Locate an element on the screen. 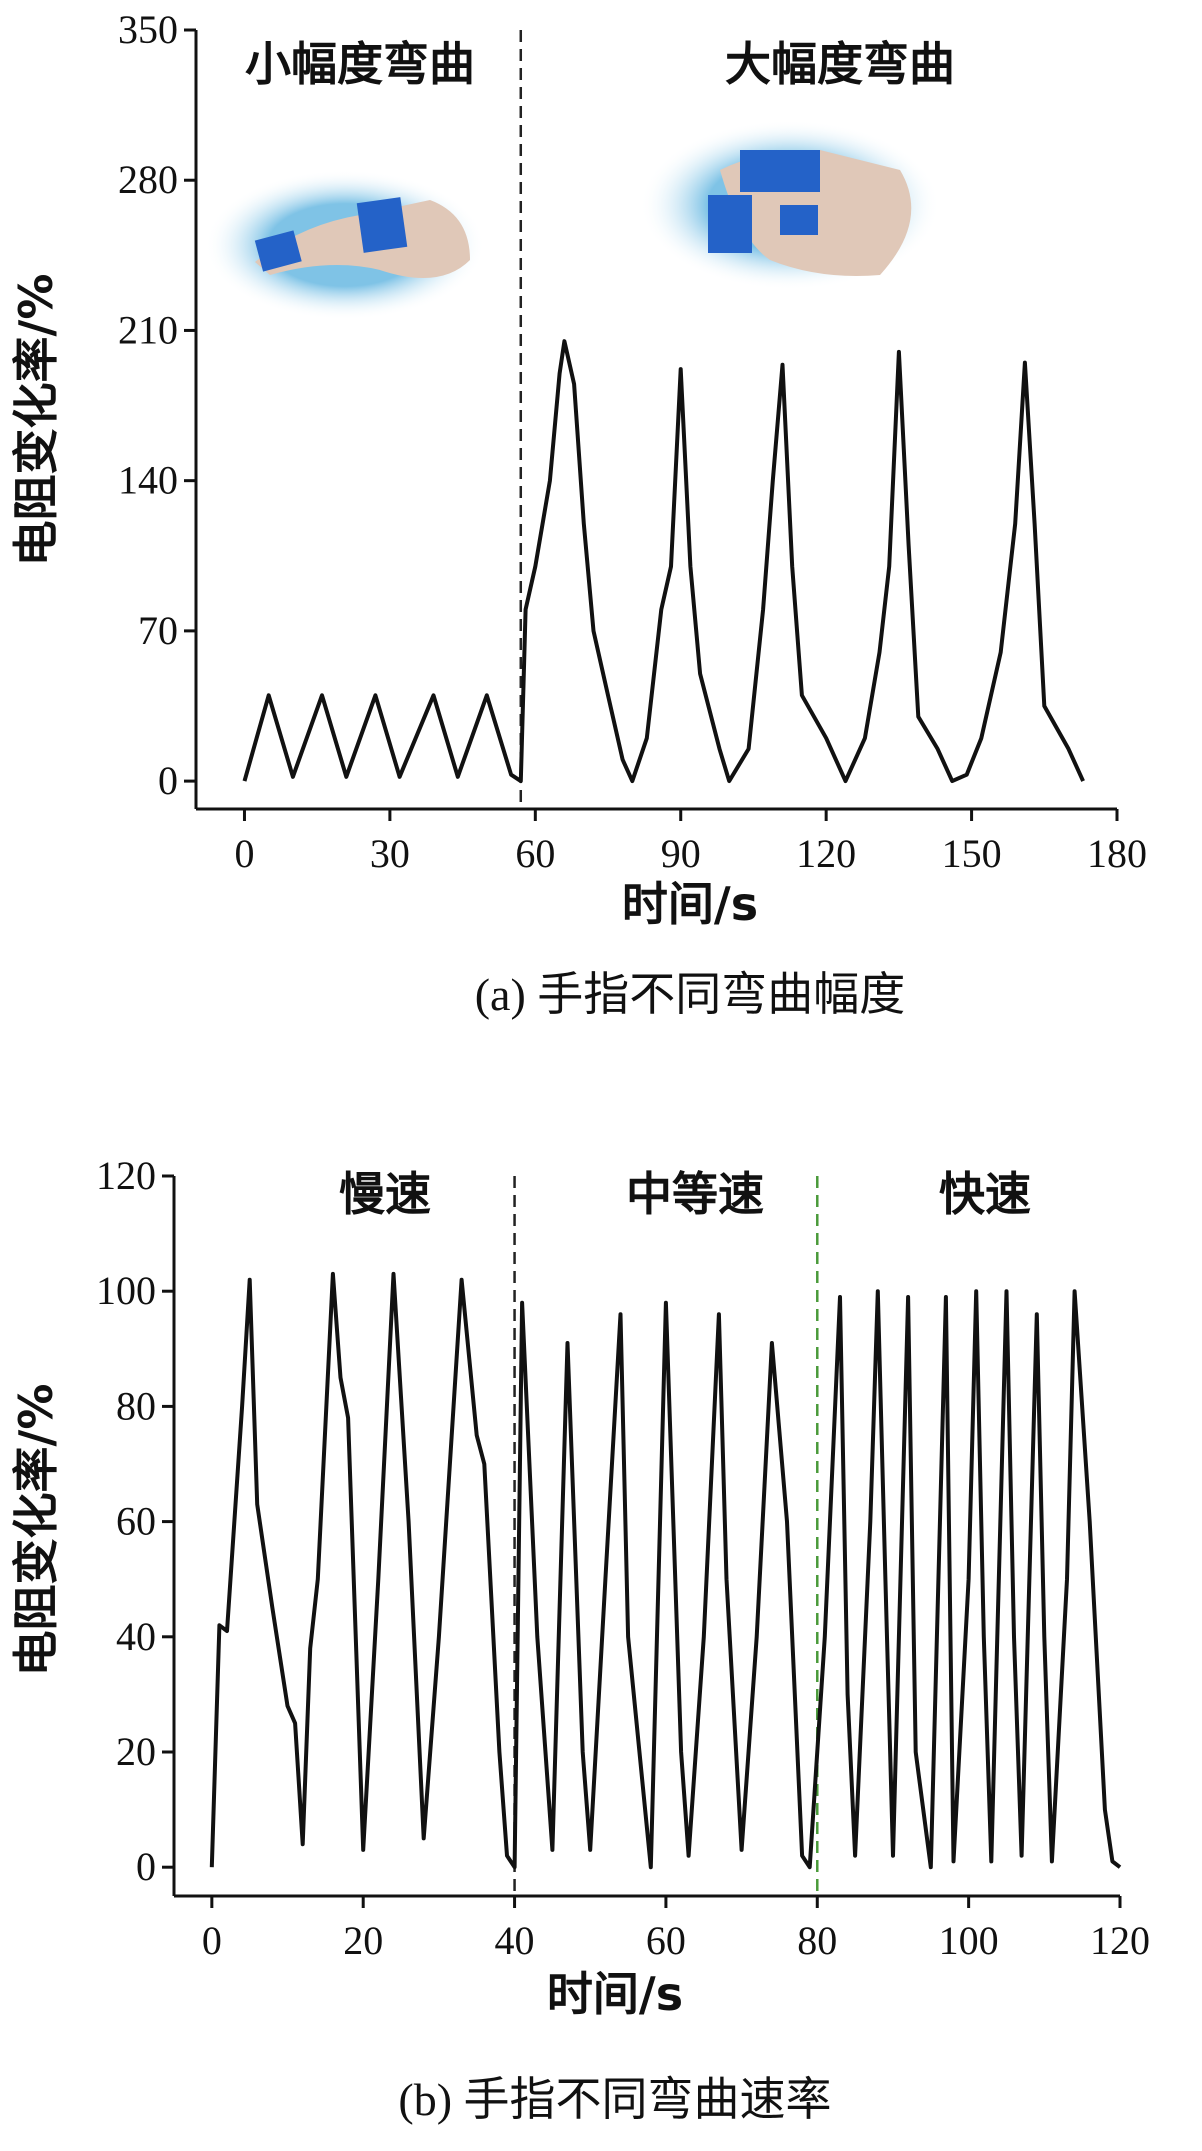 This screenshot has height=2151, width=1202. y-tick-label: 60 is located at coordinates (136, 1521).